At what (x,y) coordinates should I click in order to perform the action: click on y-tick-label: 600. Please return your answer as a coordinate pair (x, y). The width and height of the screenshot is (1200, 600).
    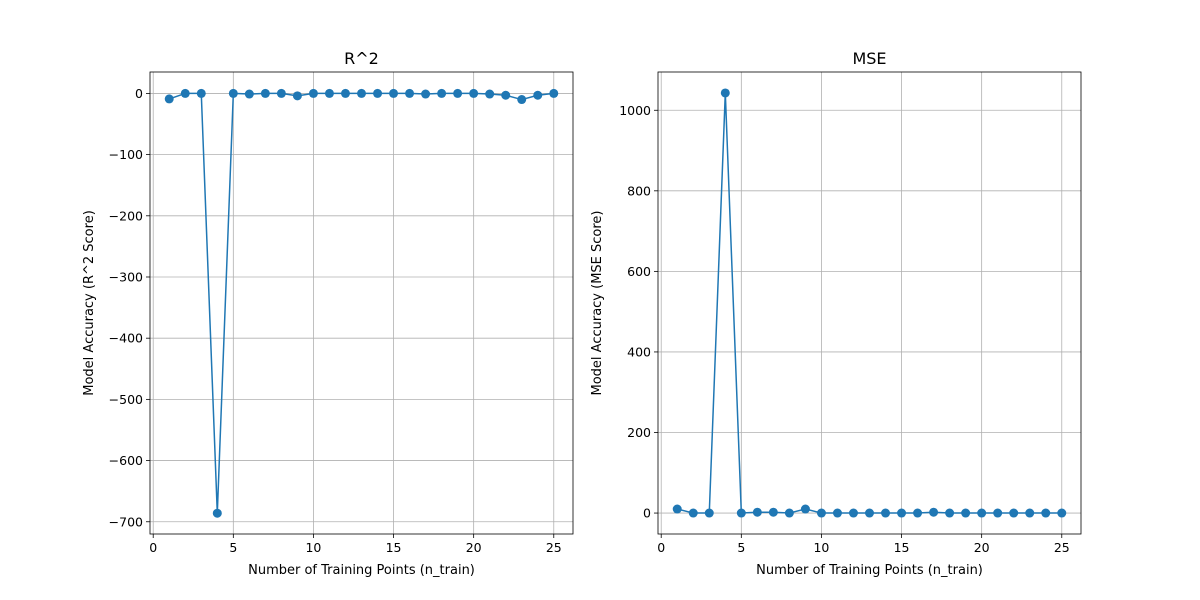
    Looking at the image, I should click on (639, 271).